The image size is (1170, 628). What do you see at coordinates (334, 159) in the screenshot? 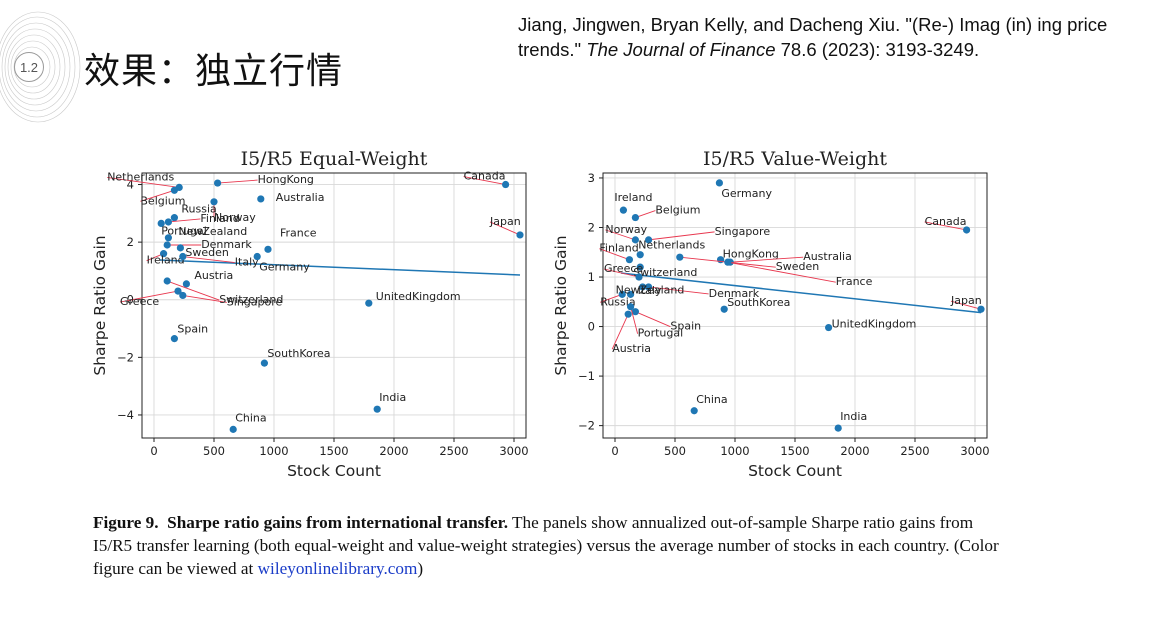
I see `chart-title: I5/R5 Equal-Weight` at bounding box center [334, 159].